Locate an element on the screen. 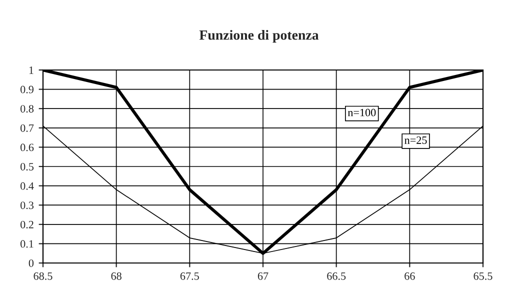  x-tick-label: 65.5 is located at coordinates (483, 276).